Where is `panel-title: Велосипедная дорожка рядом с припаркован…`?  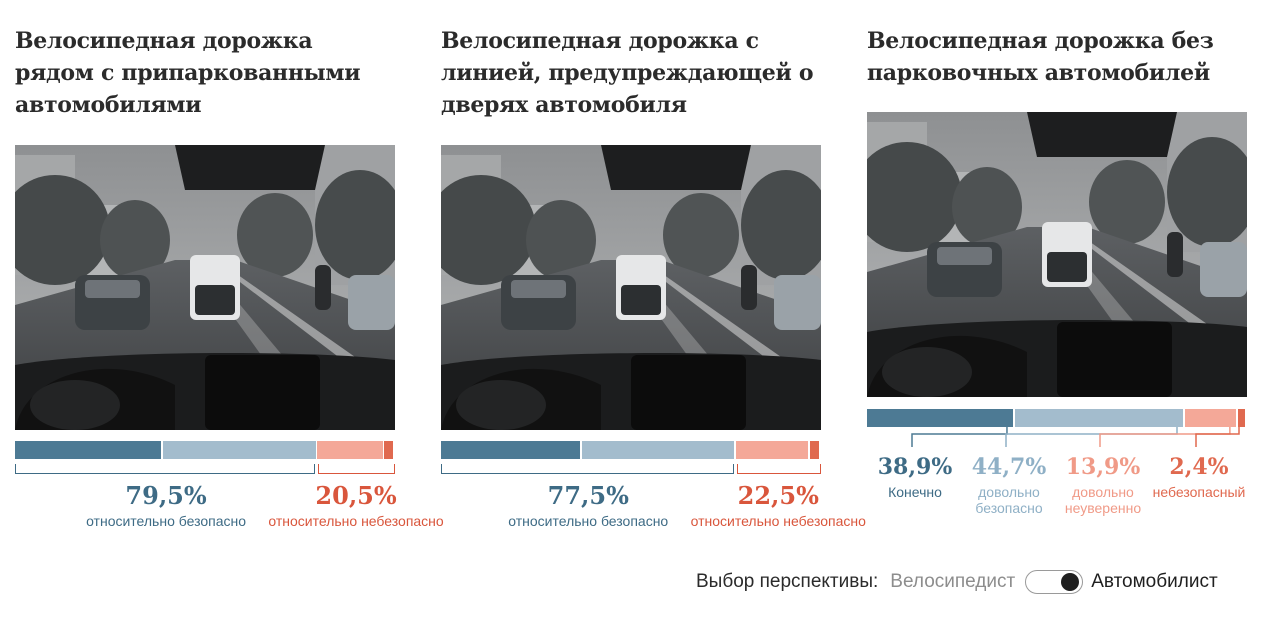
panel-title: Велосипедная дорожка рядом с припаркован… is located at coordinates (188, 73).